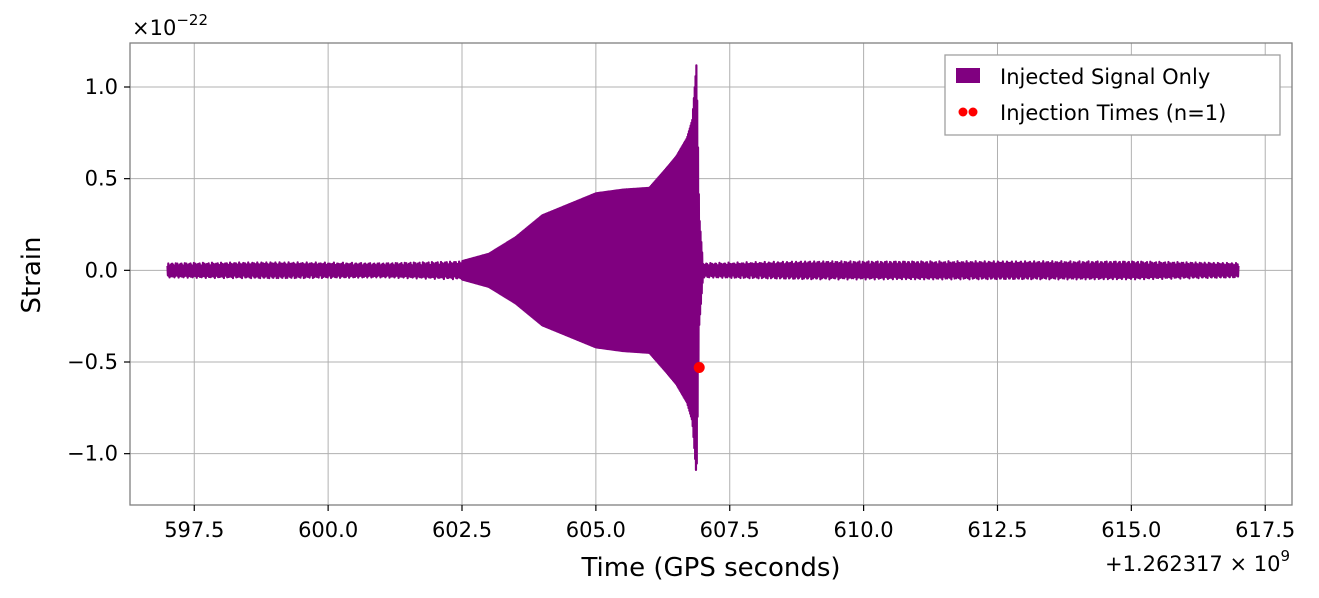  I want to click on y-axis-ticks: −1.0 −0.5 0.0 0.5 1.0, so click(98, 270).